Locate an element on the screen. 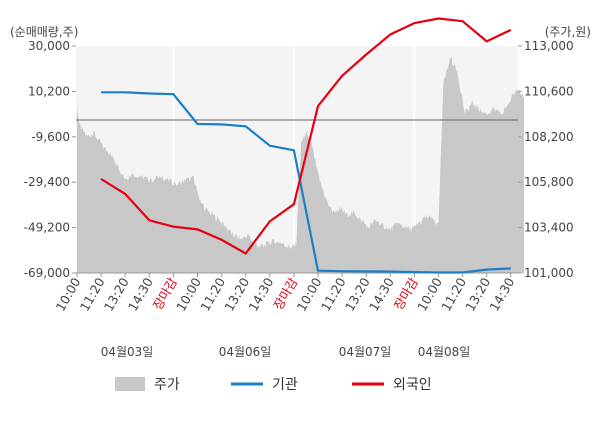 The height and width of the screenshot is (428, 600). right-tick-label: 103,400 is located at coordinates (549, 228).